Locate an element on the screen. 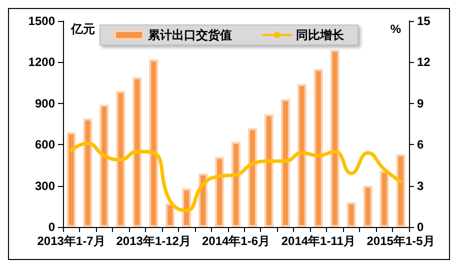  y-tick-label: 900 is located at coordinates (45, 103).